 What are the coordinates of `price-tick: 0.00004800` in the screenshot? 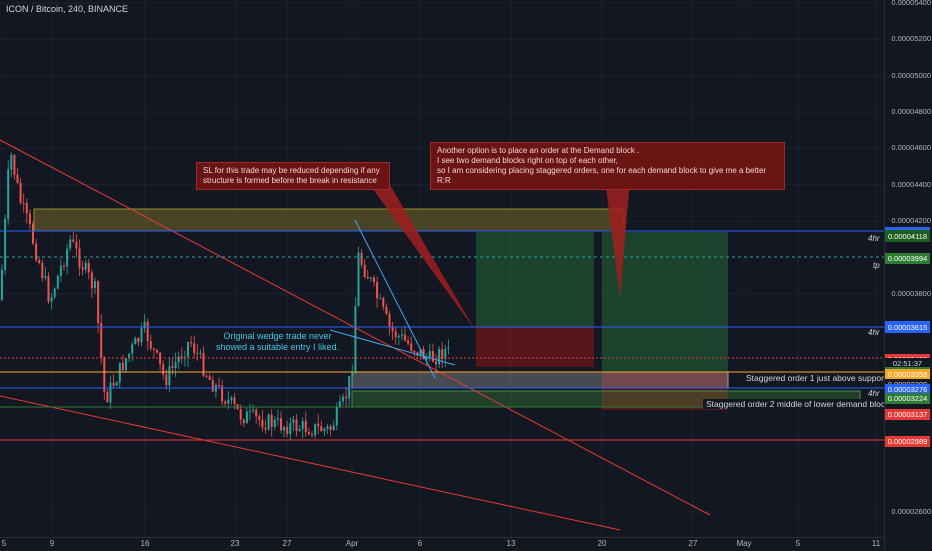 It's located at (911, 112).